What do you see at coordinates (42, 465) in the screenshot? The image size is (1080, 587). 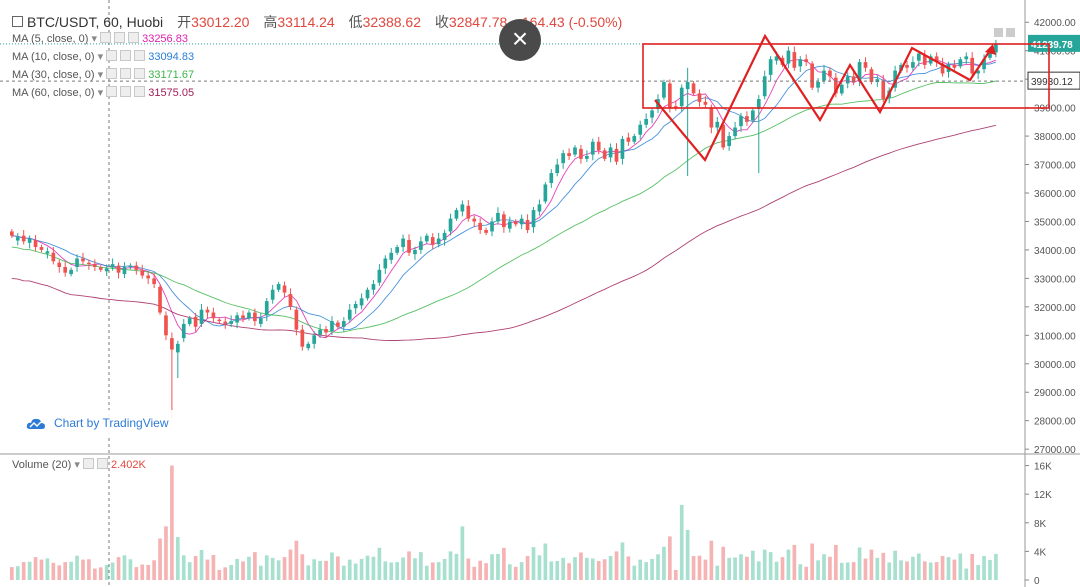 I see `volume-label: Volume (20)` at bounding box center [42, 465].